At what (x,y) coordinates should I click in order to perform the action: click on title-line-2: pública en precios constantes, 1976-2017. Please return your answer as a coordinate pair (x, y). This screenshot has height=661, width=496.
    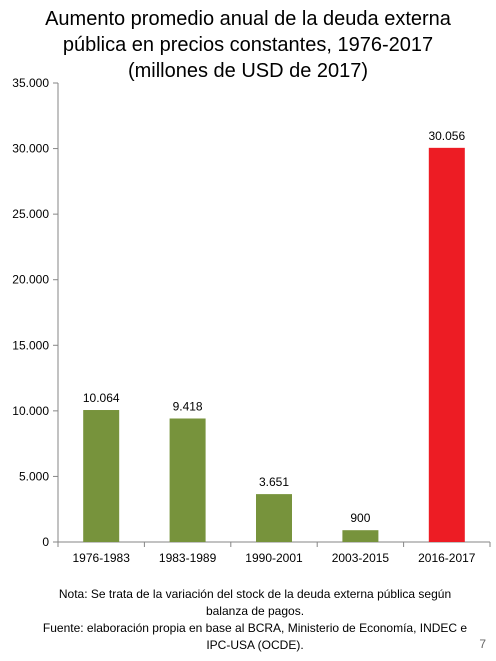
    Looking at the image, I should click on (248, 45).